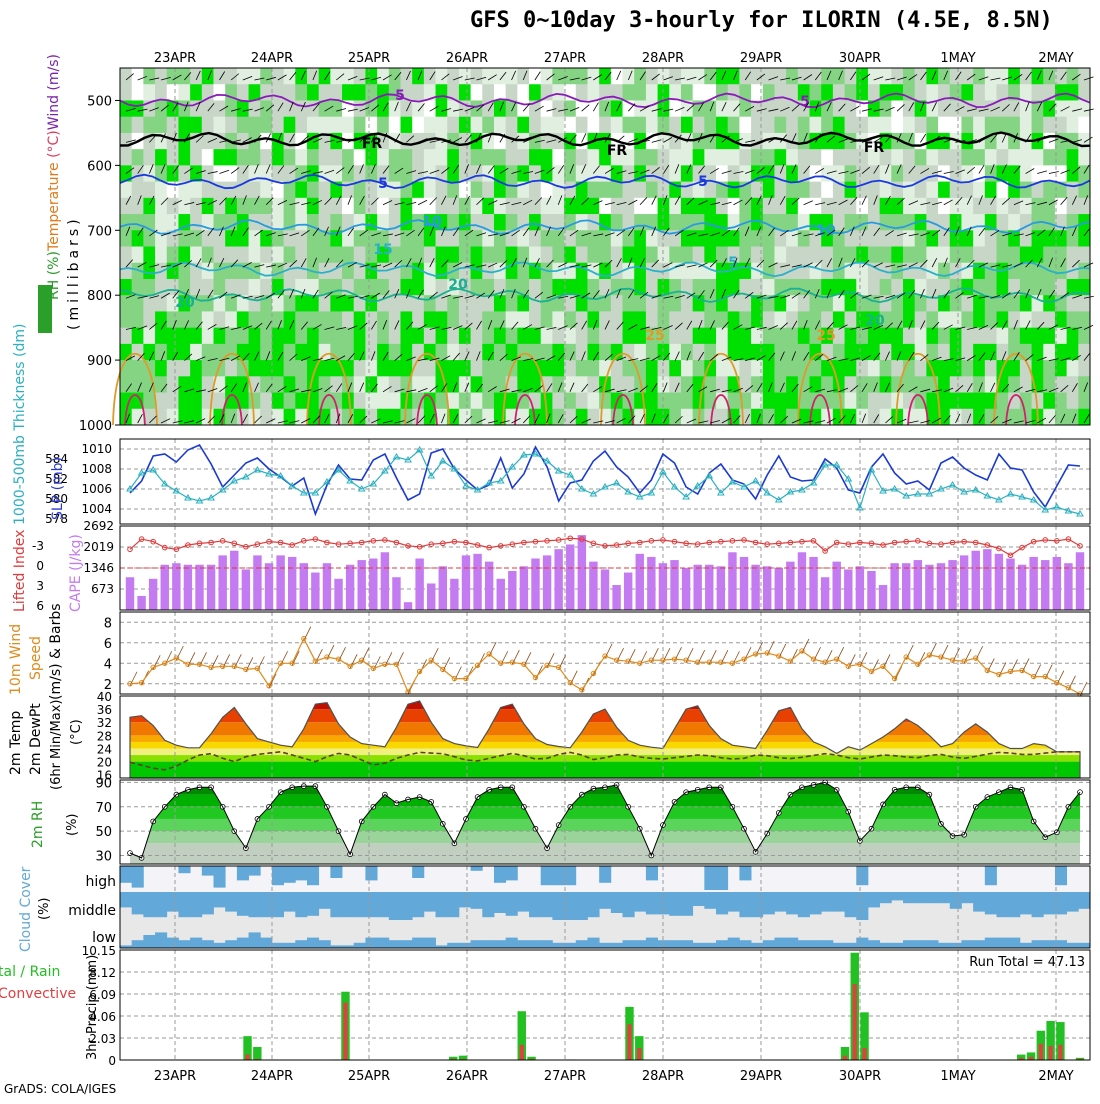  I want to click on contour-label: 10, so click(432, 222).